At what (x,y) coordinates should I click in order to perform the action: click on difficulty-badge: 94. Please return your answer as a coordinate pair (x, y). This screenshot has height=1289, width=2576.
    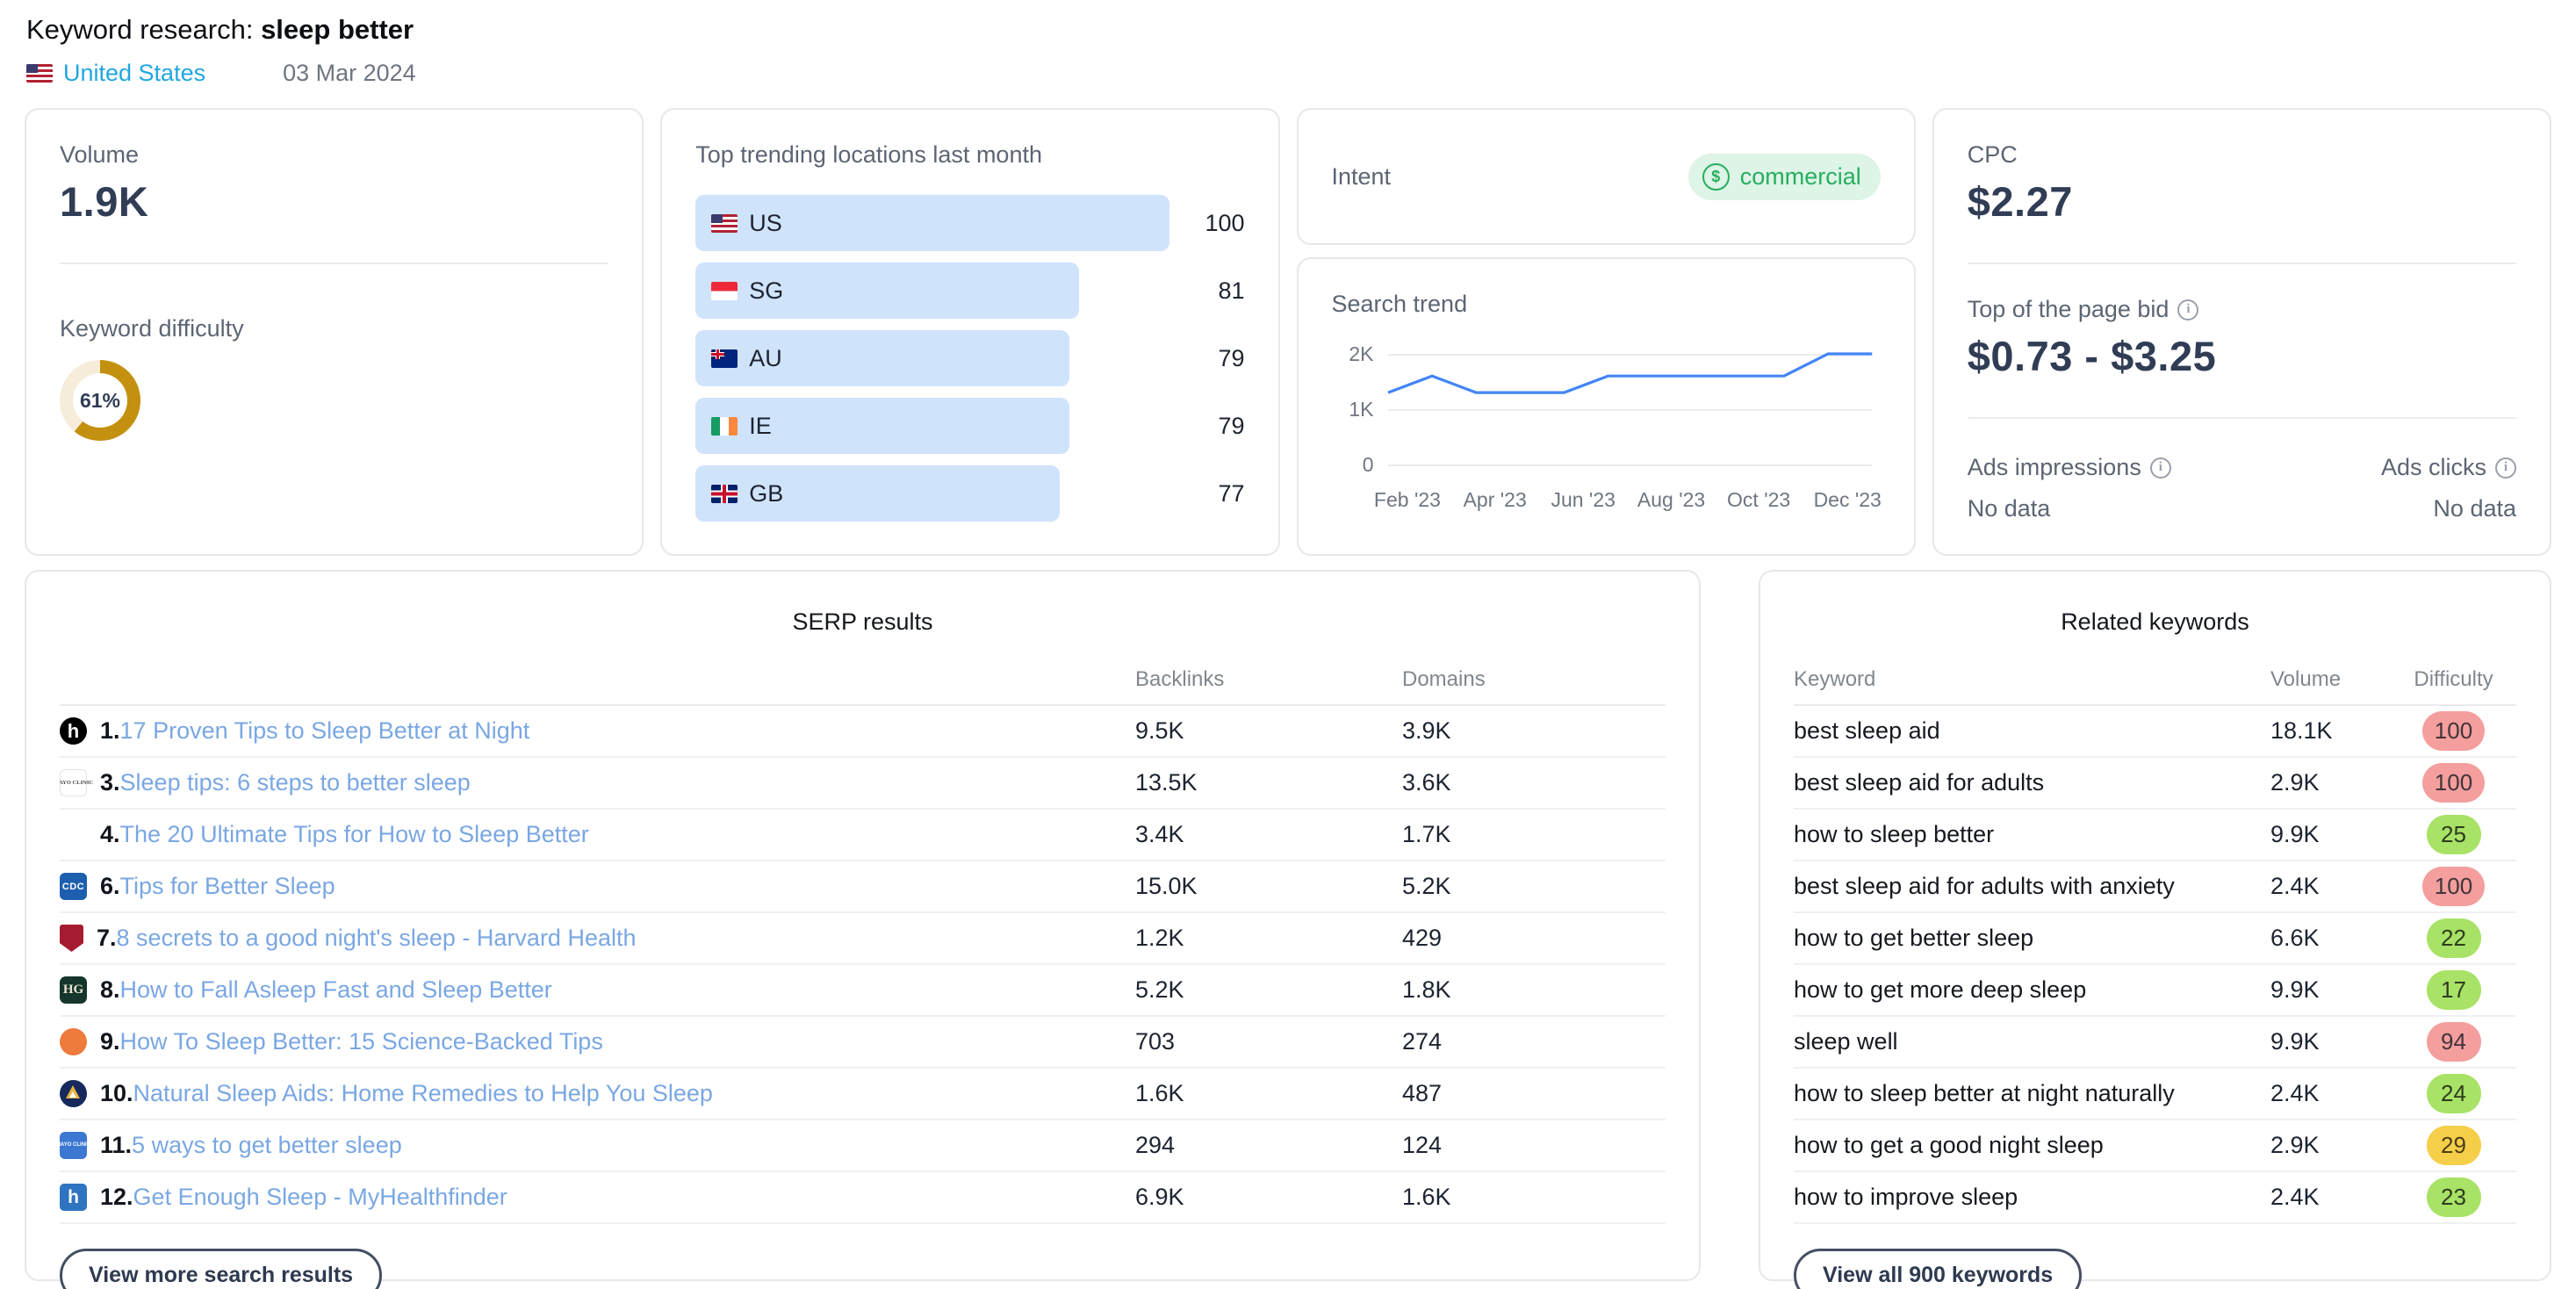
    Looking at the image, I should click on (2453, 1042).